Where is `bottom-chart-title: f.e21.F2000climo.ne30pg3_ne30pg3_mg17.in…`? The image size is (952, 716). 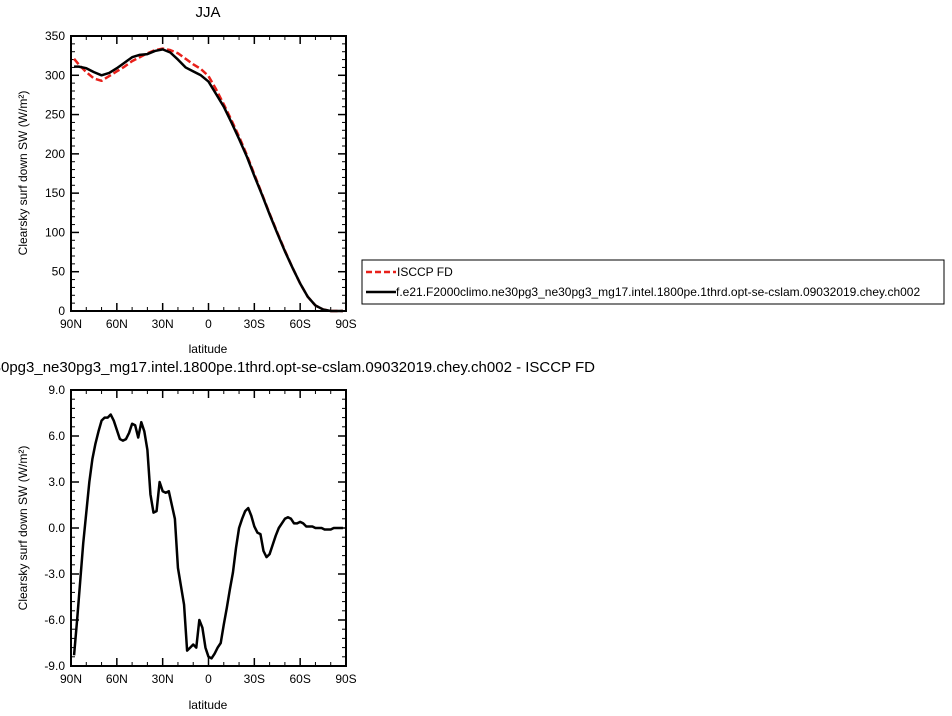
bottom-chart-title: f.e21.F2000climo.ne30pg3_ne30pg3_mg17.in… is located at coordinates (297, 367).